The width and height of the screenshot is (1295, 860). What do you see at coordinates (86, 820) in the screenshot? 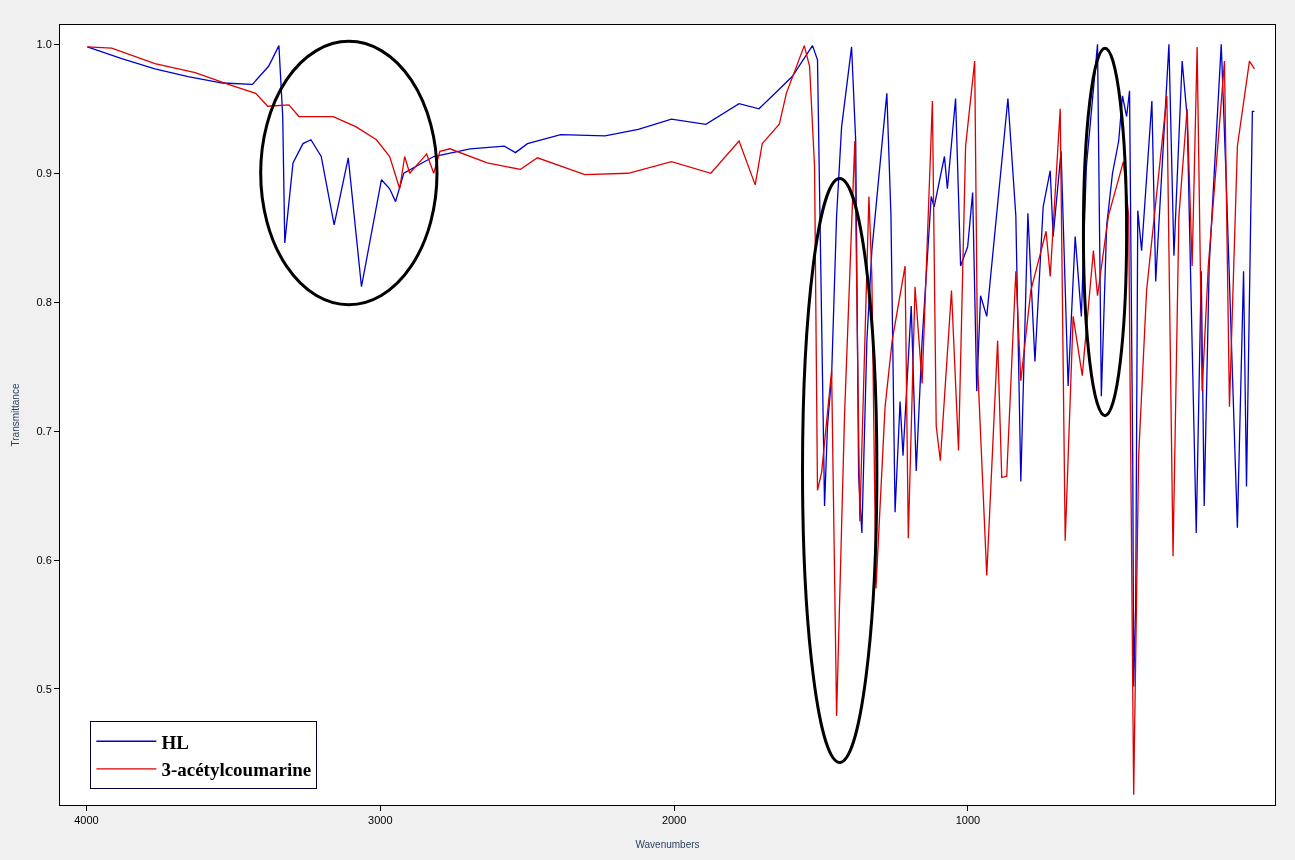
I see `x-tick-label: 4000` at bounding box center [86, 820].